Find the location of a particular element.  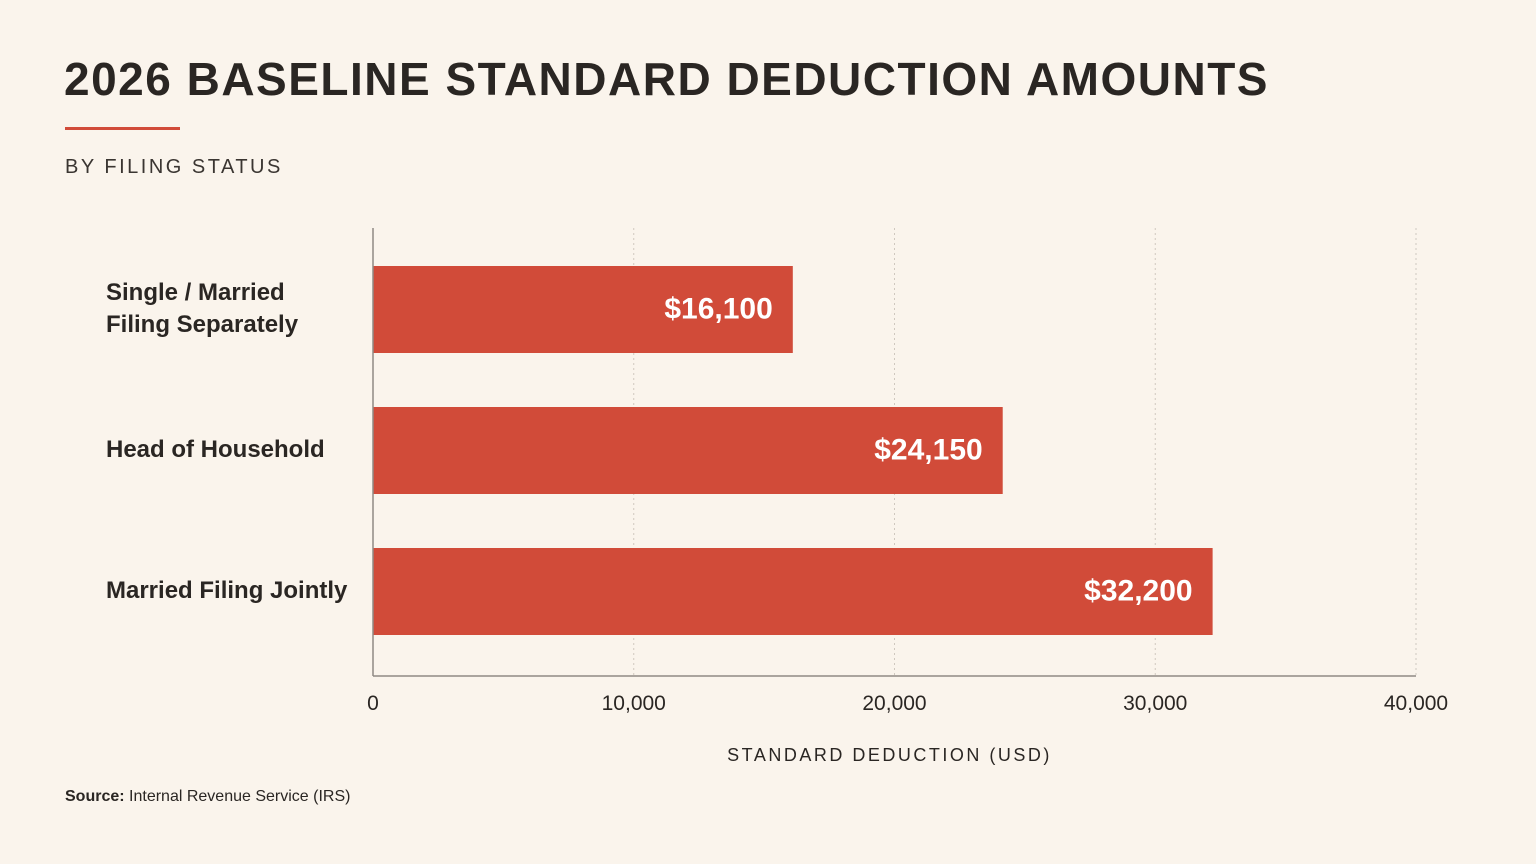

x-tick-label-3: 30,000 is located at coordinates (1155, 703).